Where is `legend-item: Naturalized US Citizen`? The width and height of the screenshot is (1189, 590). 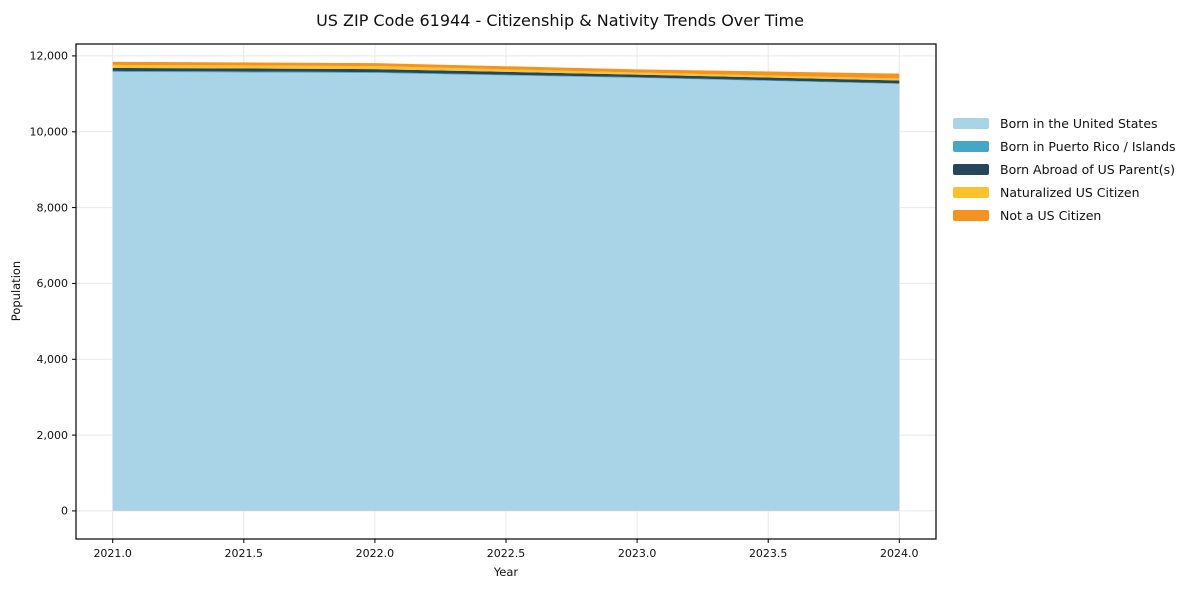 legend-item: Naturalized US Citizen is located at coordinates (1064, 192).